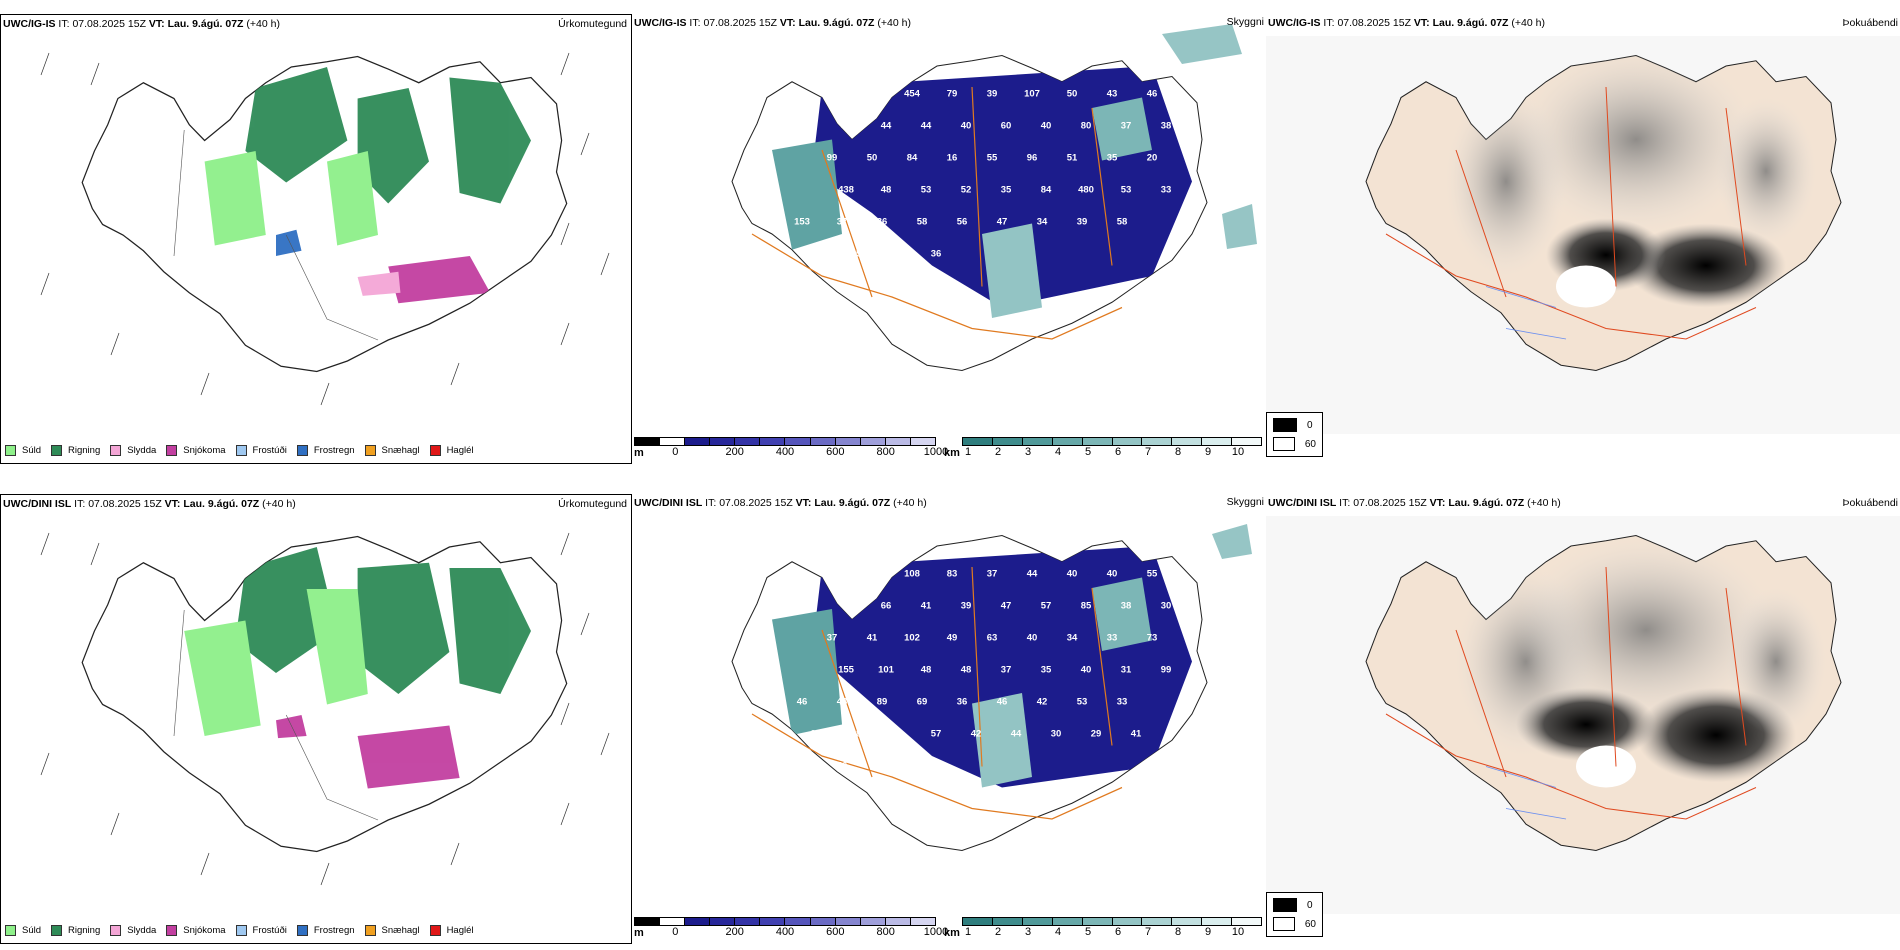 This screenshot has height=950, width=1900. Describe the element at coordinates (846, 126) in the screenshot. I see `visibility-value-label: 52` at that location.